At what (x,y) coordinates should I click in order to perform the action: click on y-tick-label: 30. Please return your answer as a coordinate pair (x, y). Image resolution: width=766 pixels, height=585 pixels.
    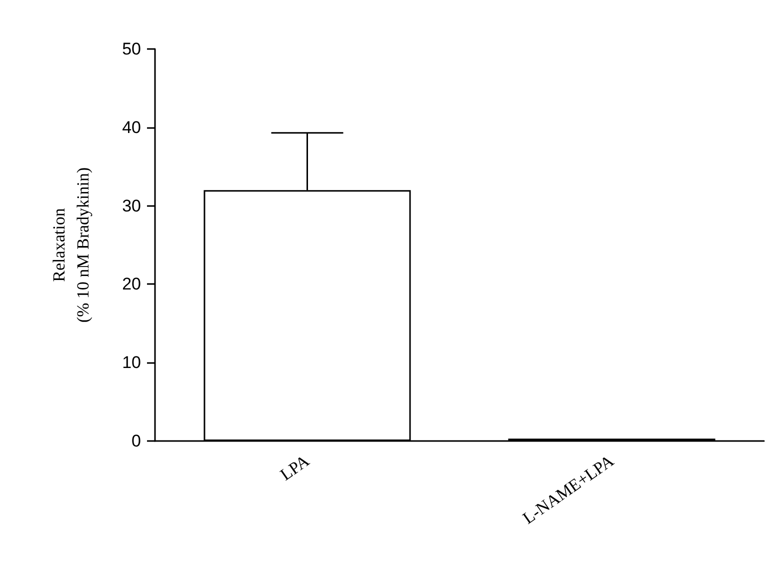
    Looking at the image, I should click on (131, 206).